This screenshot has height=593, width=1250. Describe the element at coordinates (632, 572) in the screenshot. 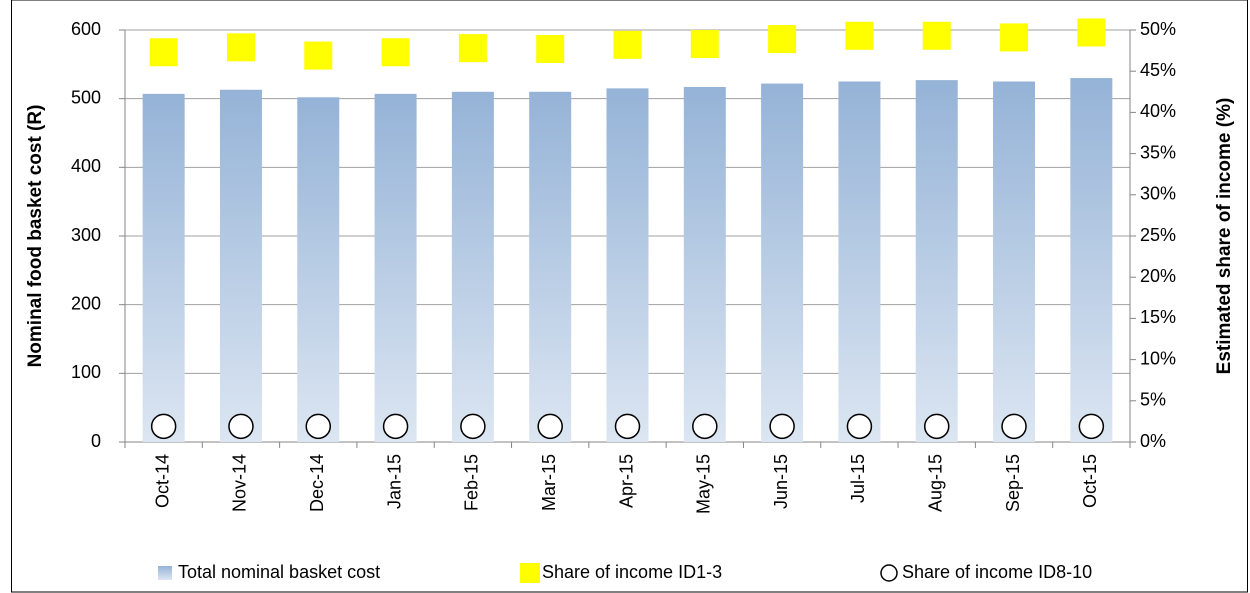

I see `legend-label: Share of income ID1-3` at that location.